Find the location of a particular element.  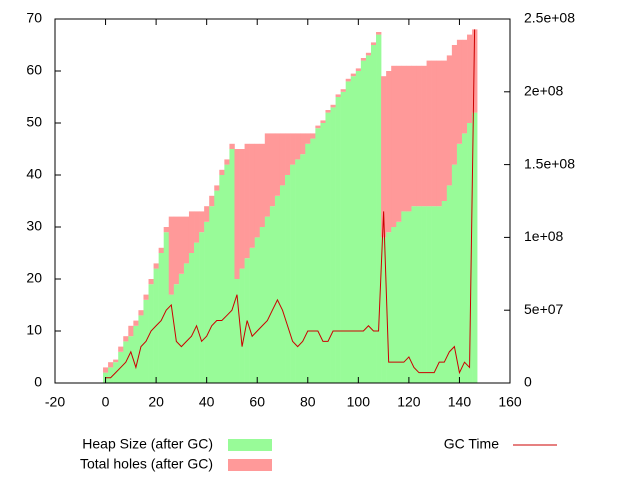

x-tick-label: 140 is located at coordinates (460, 402).